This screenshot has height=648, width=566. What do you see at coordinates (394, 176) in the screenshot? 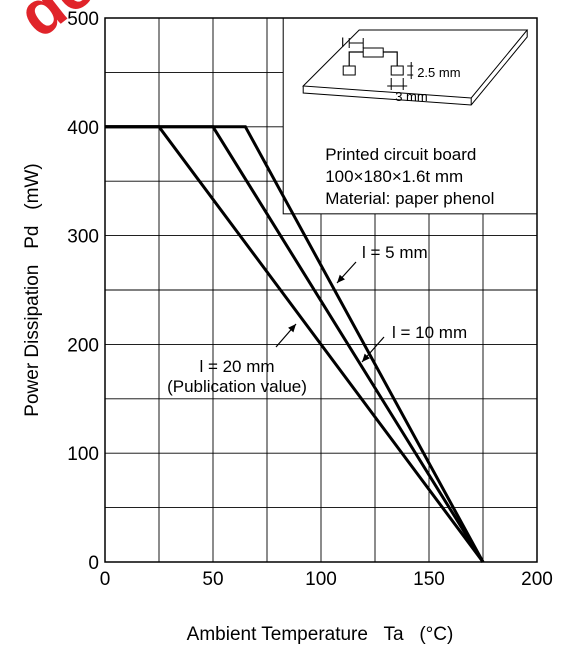
I see `inset-caption-line: 100×180×1.6t mm` at bounding box center [394, 176].